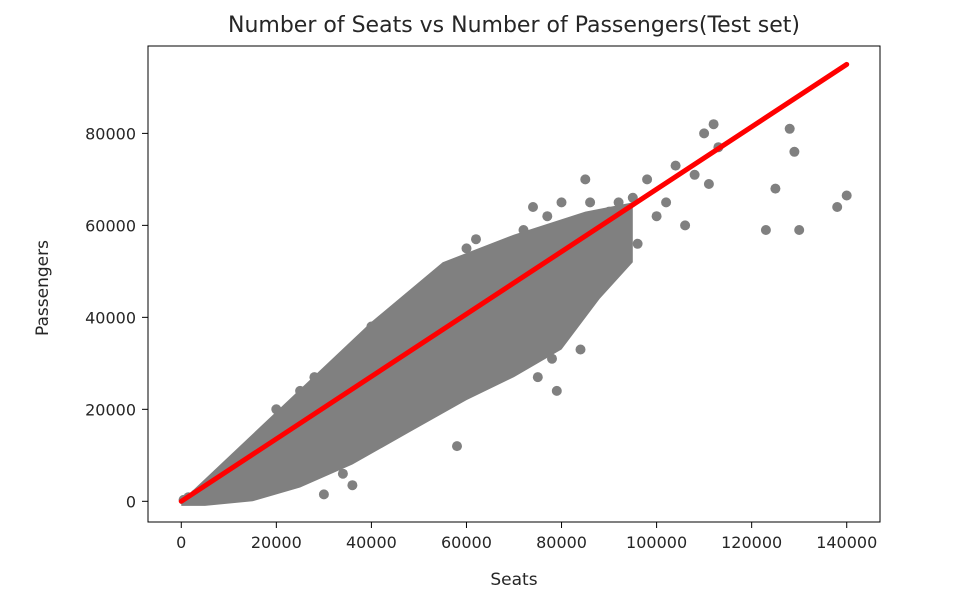  What do you see at coordinates (751, 542) in the screenshot?
I see `x-tick-label: 120000` at bounding box center [751, 542].